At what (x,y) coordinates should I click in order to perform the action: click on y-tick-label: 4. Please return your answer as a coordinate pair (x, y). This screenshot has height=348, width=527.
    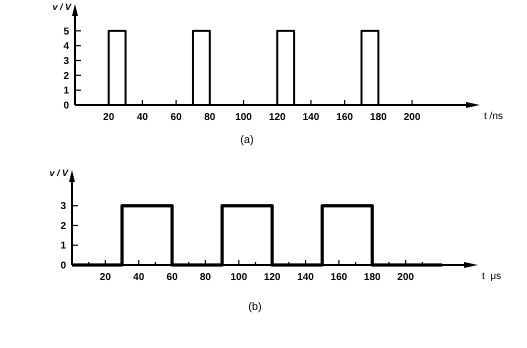
    Looking at the image, I should click on (66, 46).